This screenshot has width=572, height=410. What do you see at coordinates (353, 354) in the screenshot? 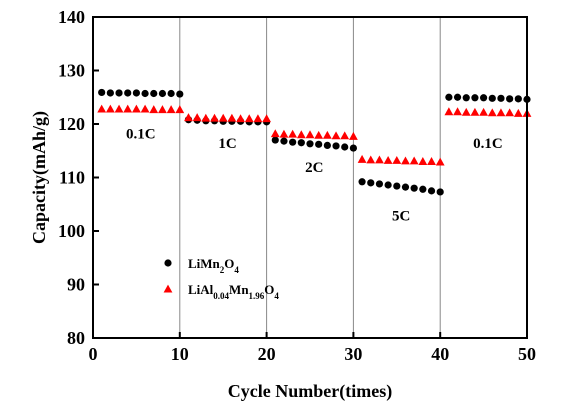
I see `x-tick-label: 30` at bounding box center [353, 354].